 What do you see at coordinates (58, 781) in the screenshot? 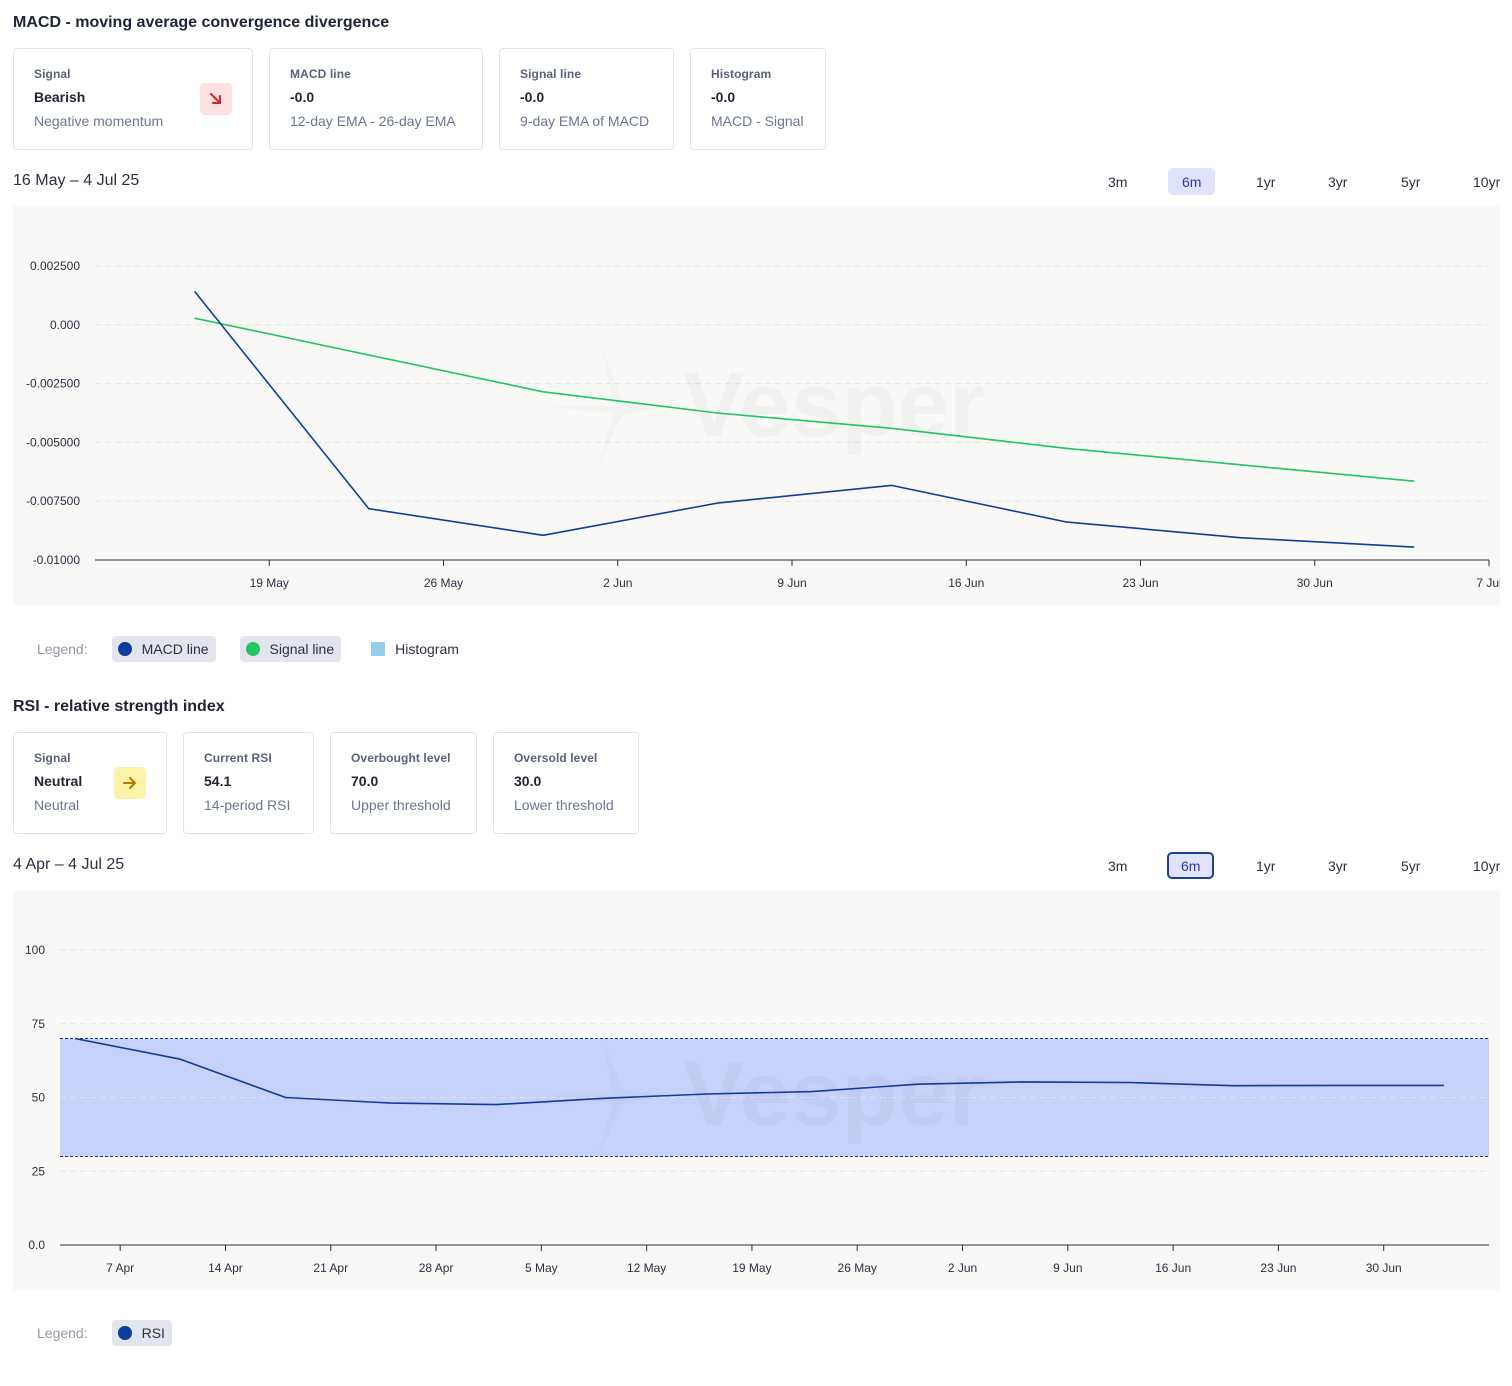
I see `card-value: Neutral` at bounding box center [58, 781].